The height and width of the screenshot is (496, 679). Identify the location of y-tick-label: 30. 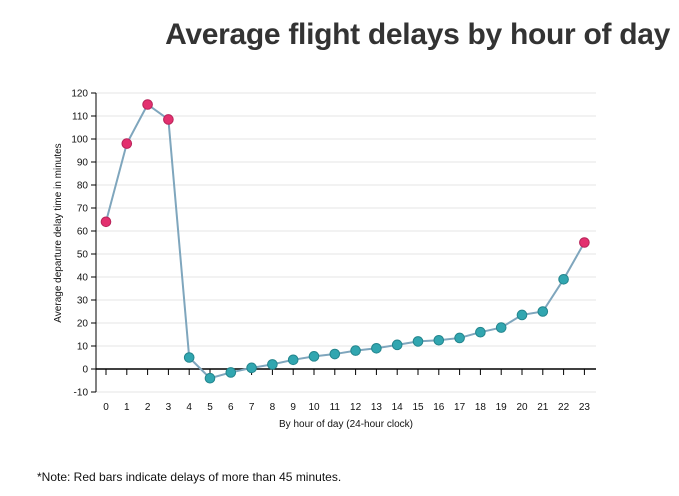
(83, 301).